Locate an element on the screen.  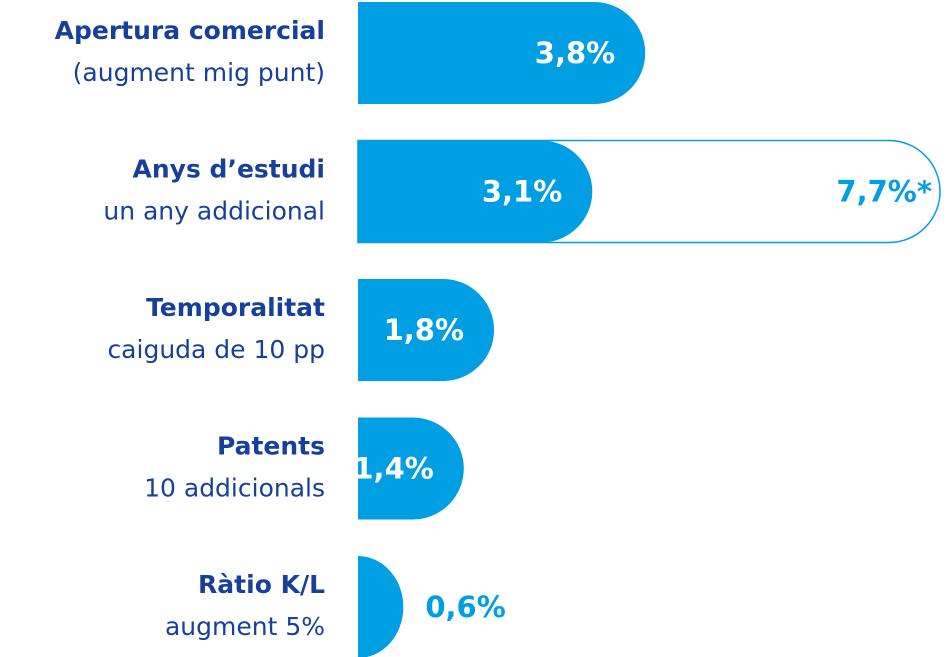
category-subtitle: augment 5% is located at coordinates (245, 626).